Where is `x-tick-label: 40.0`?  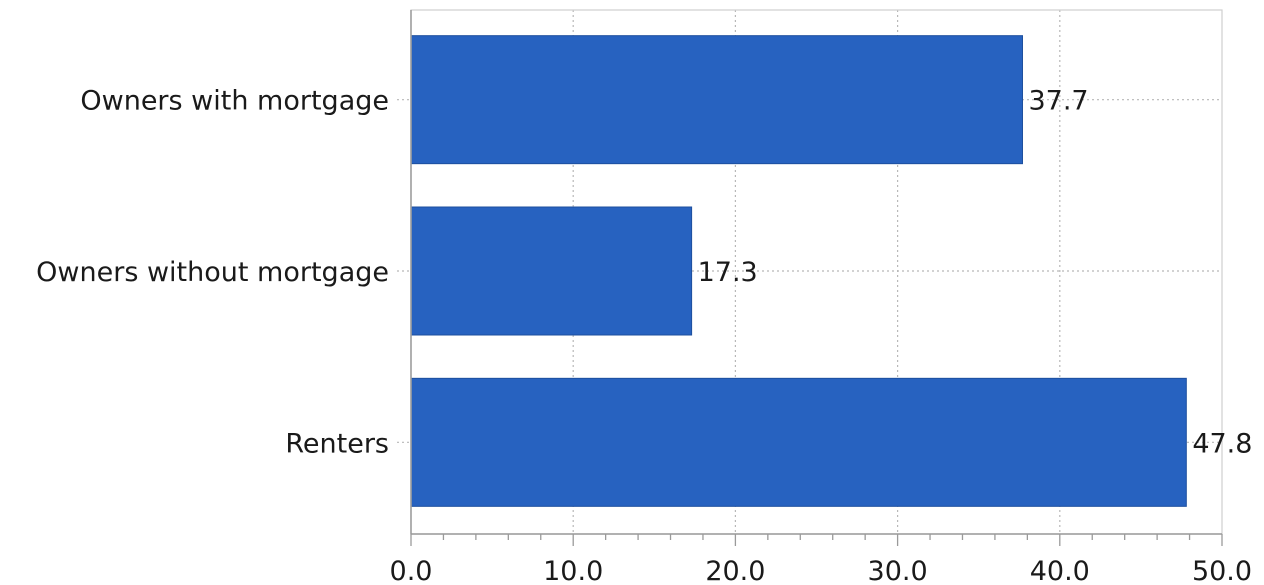
x-tick-label: 40.0 is located at coordinates (1060, 570).